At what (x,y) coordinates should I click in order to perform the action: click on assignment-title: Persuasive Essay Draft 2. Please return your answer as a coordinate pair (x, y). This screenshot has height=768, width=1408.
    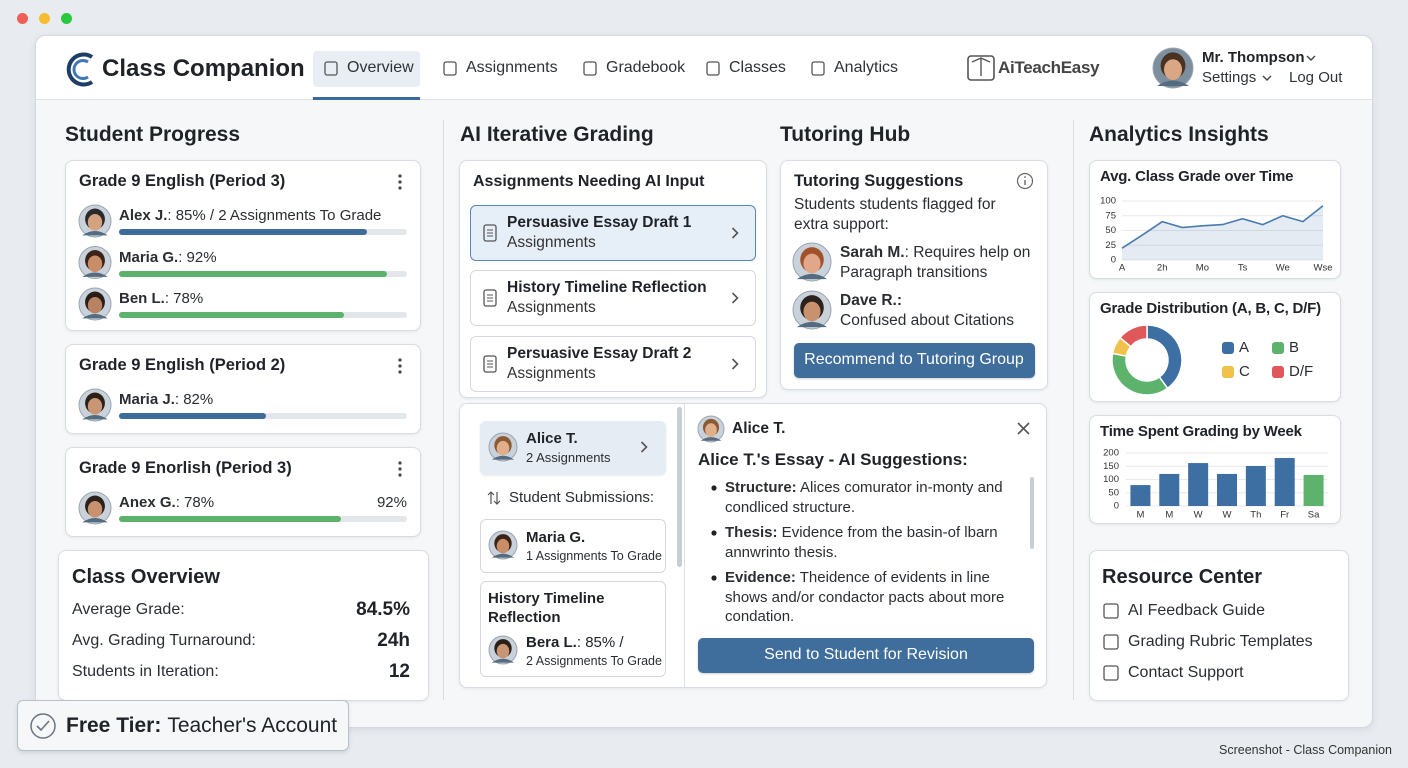
    Looking at the image, I should click on (599, 353).